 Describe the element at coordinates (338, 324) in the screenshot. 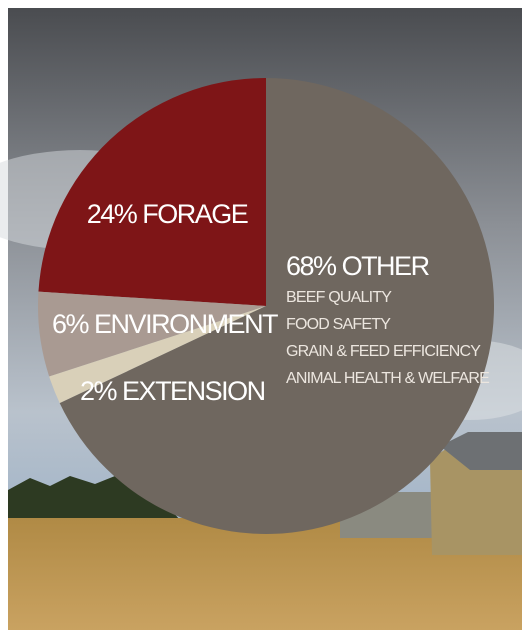

I see `annotation: FOOD SAFETY` at that location.